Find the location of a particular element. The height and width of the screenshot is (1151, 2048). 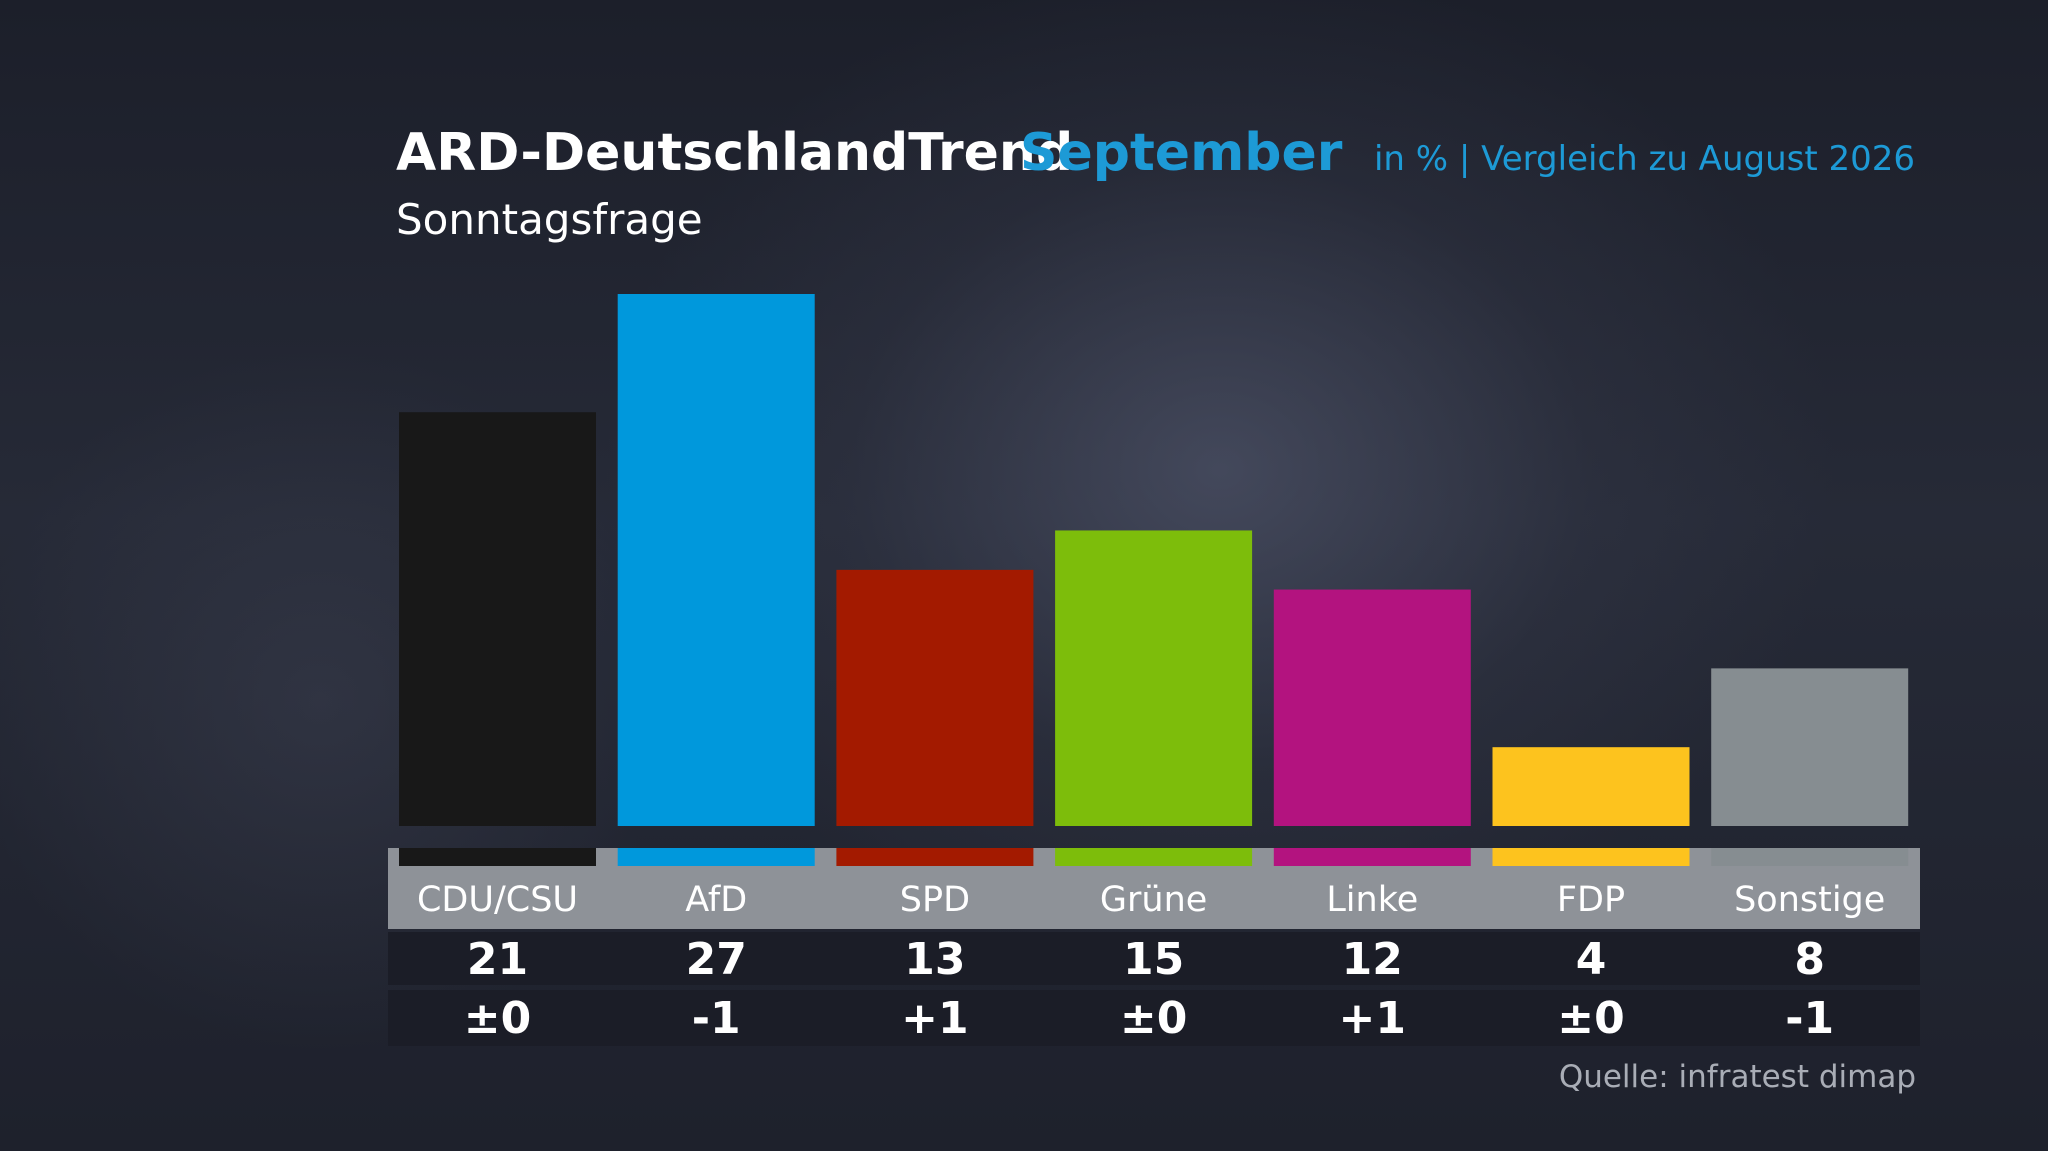

change-label-6: ±0 is located at coordinates (1590, 1018).